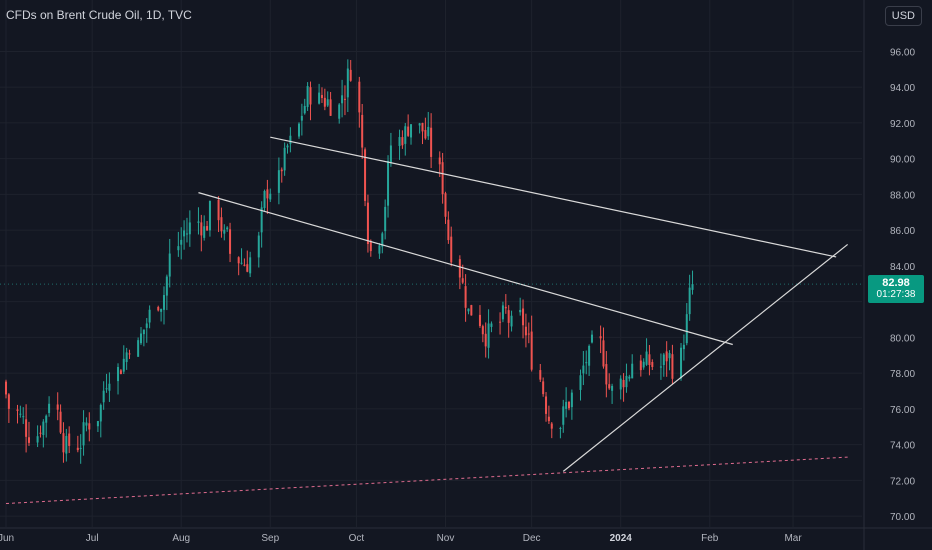  Describe the element at coordinates (92, 538) in the screenshot. I see `x-tick-label: Jul` at that location.